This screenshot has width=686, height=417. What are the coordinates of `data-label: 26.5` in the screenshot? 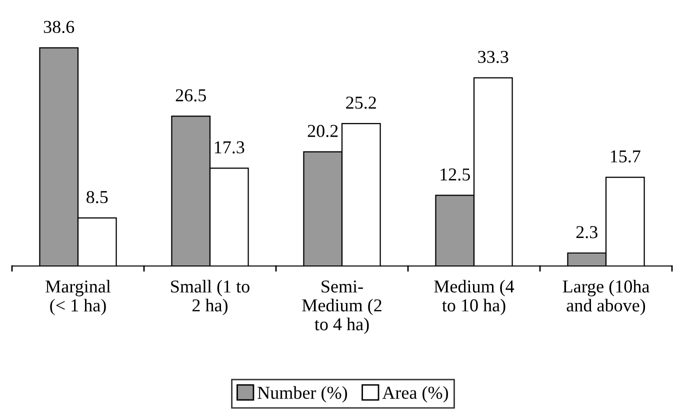 It's located at (191, 95).